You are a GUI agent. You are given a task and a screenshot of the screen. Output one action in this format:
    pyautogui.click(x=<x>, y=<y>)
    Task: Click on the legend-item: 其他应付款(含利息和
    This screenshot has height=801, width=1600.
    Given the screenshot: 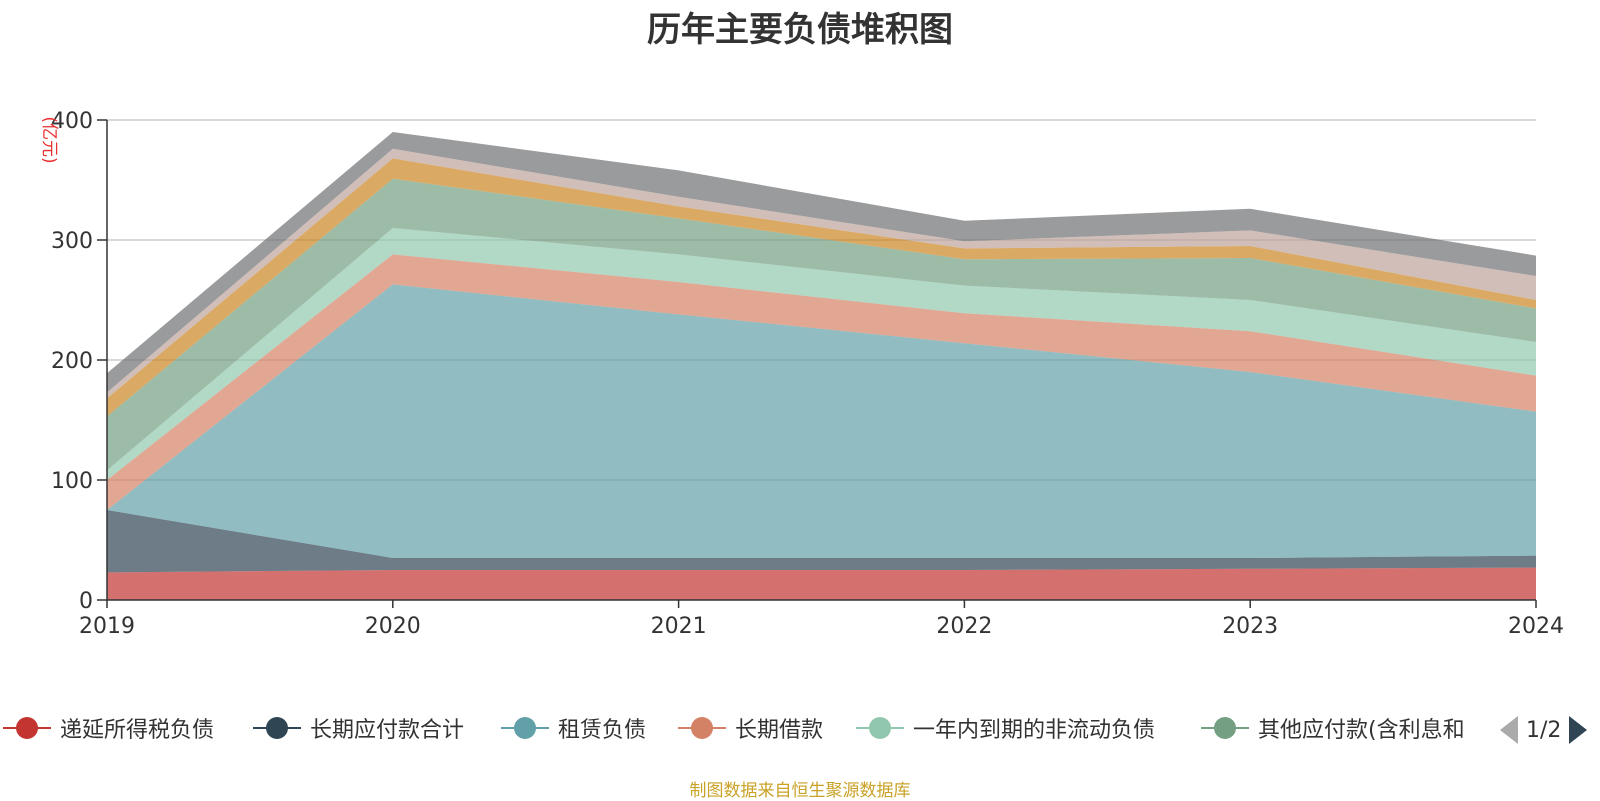 What is the action you would take?
    pyautogui.click(x=1331, y=728)
    